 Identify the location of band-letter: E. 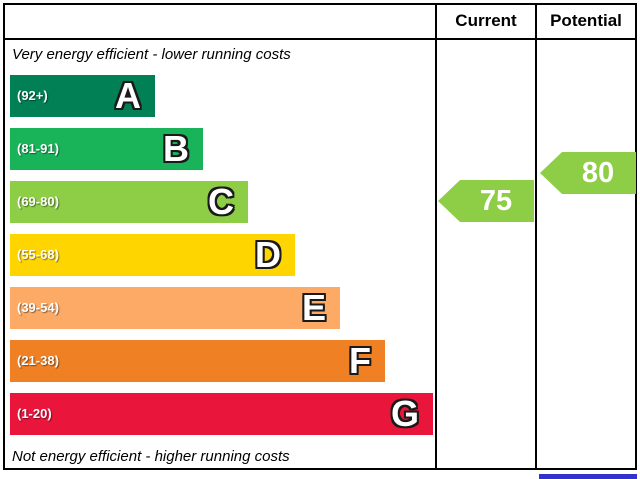
(313, 307).